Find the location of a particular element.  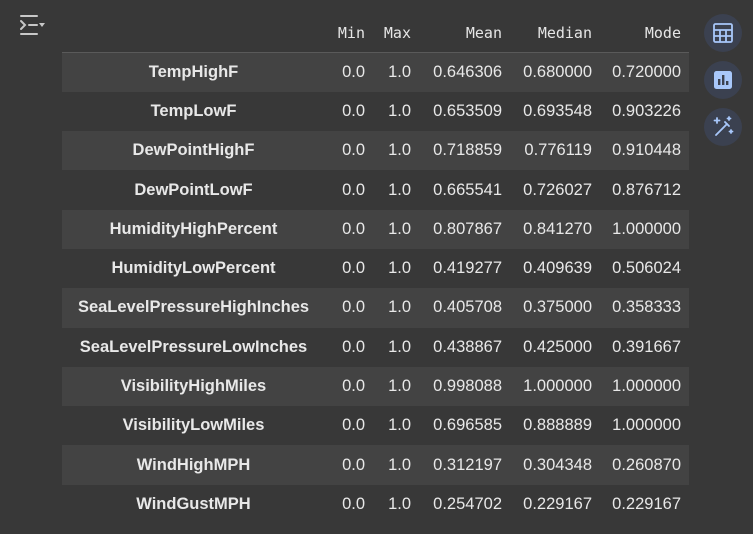

header-median: Median is located at coordinates (555, 33).